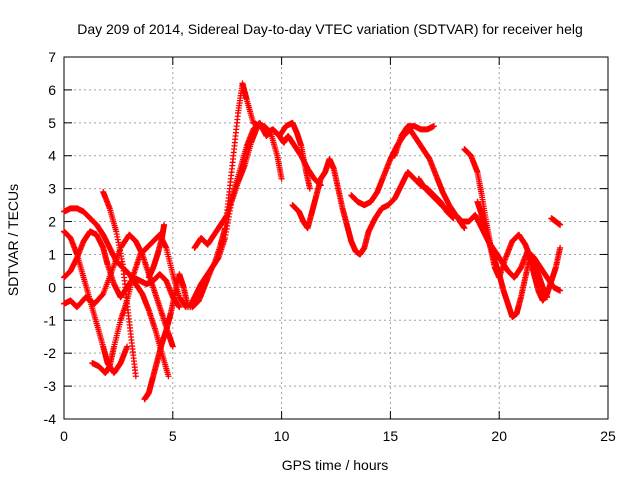 Image resolution: width=640 pixels, height=480 pixels. What do you see at coordinates (173, 436) in the screenshot?
I see `x-tick-label: 5` at bounding box center [173, 436].